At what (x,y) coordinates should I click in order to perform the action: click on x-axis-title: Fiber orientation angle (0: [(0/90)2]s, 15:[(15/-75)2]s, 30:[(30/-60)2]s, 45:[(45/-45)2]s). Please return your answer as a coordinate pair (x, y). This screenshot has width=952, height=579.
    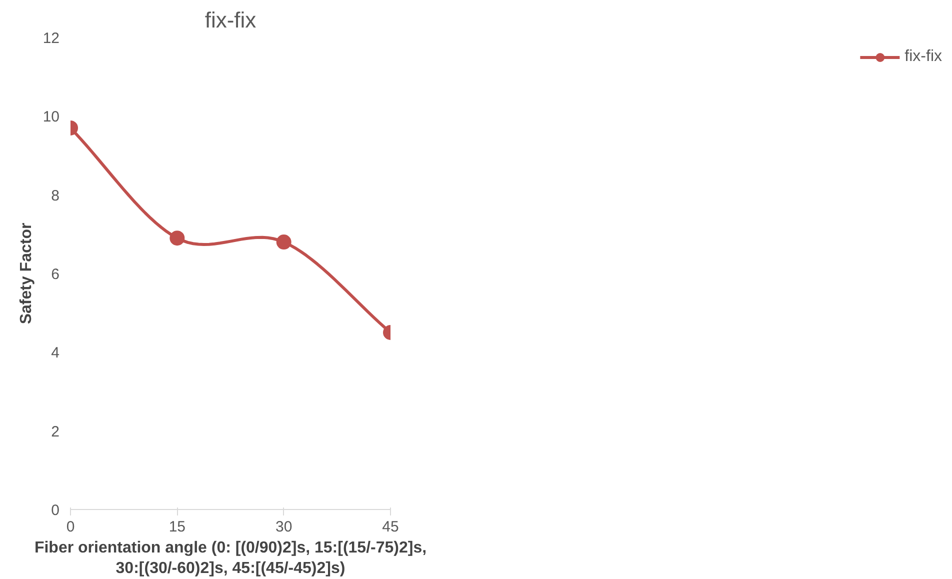
    Looking at the image, I should click on (230, 558).